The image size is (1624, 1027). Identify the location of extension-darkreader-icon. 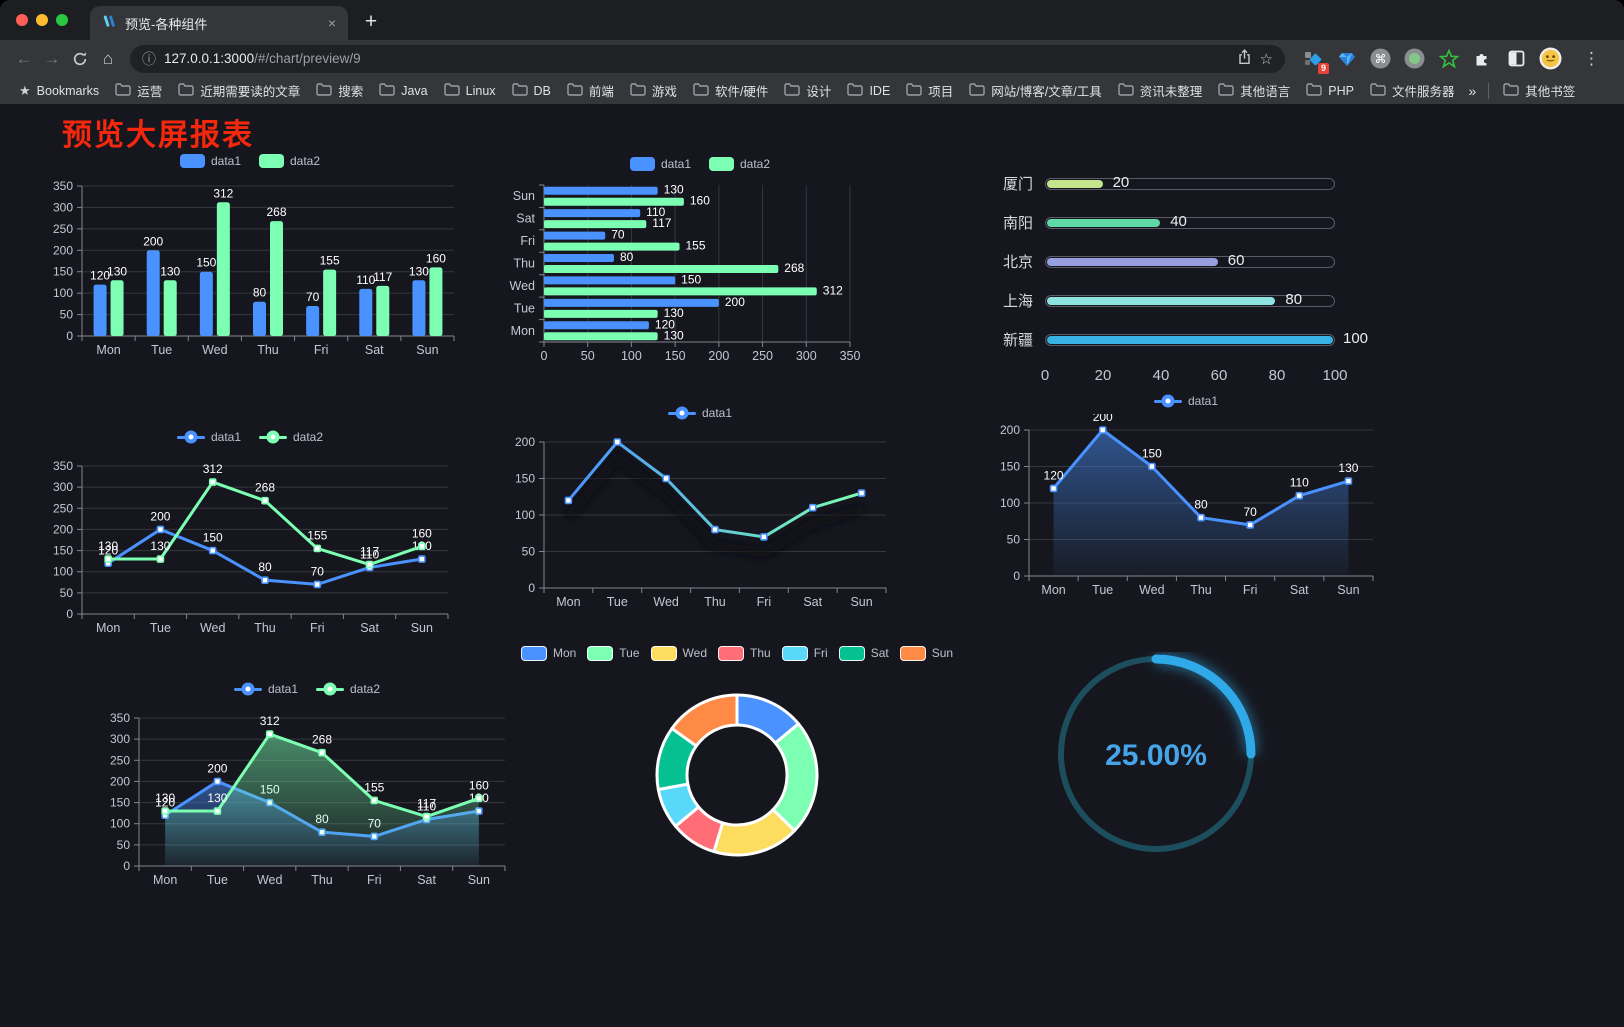
(1516, 58).